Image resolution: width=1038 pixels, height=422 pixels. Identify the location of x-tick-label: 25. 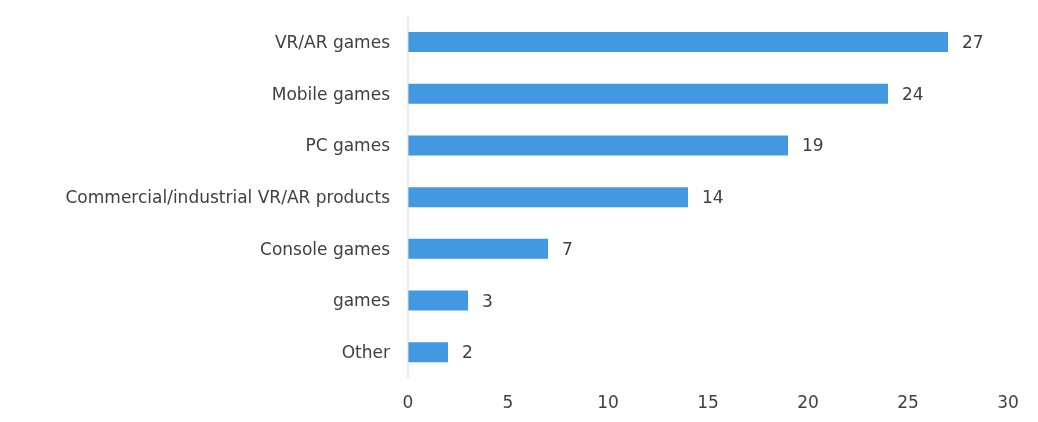
(908, 402).